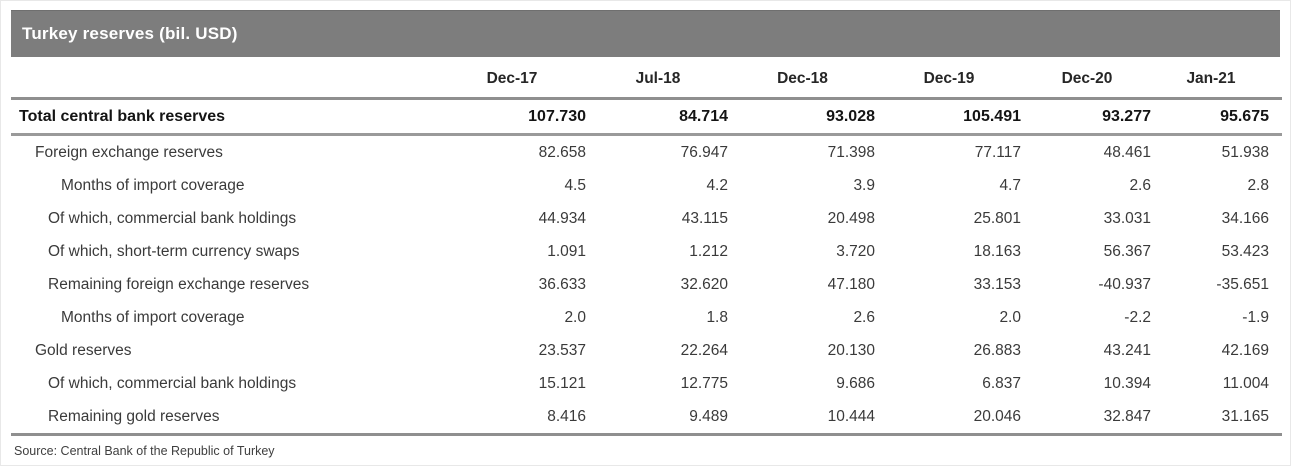 The image size is (1291, 466). I want to click on cell-value: 31.165, so click(1223, 418).